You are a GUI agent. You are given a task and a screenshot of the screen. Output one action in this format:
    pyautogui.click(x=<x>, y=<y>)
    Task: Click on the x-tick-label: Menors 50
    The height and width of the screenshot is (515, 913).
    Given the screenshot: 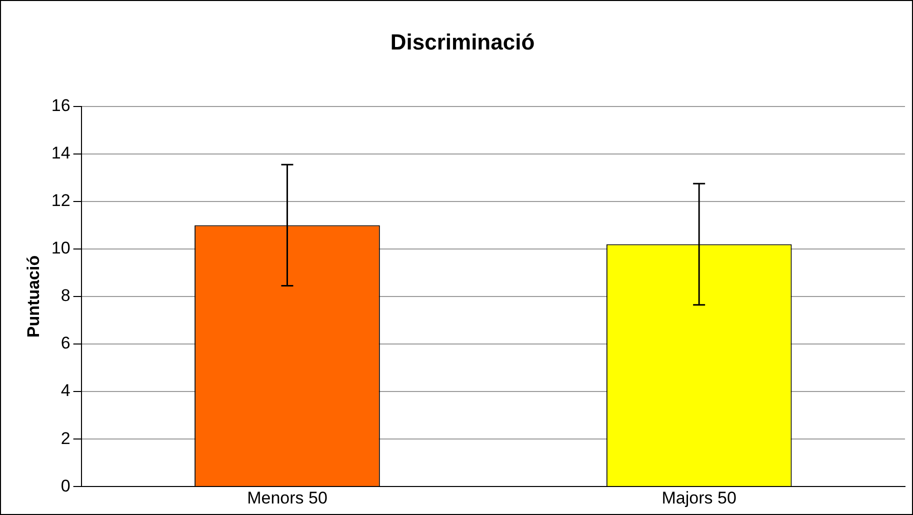 What is the action you would take?
    pyautogui.click(x=287, y=498)
    